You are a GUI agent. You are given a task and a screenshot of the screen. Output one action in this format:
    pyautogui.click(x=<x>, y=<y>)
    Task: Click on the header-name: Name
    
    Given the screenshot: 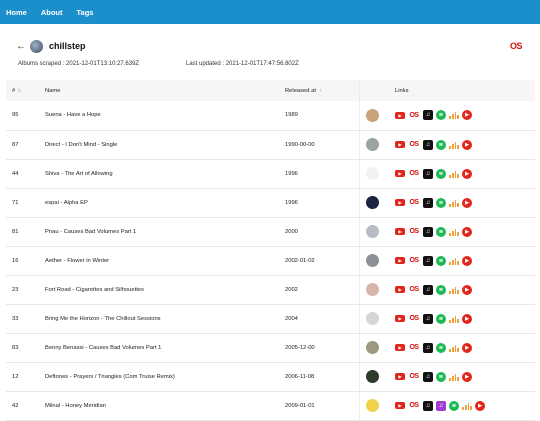 What is the action you would take?
    pyautogui.click(x=53, y=90)
    